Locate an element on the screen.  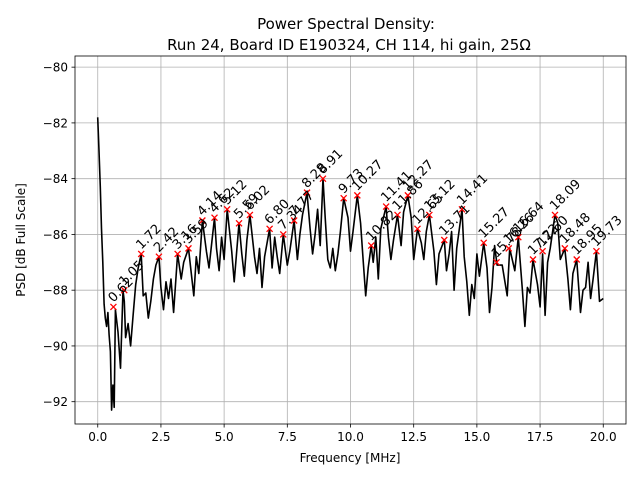
y-tick-label: −84 is located at coordinates (55, 179).